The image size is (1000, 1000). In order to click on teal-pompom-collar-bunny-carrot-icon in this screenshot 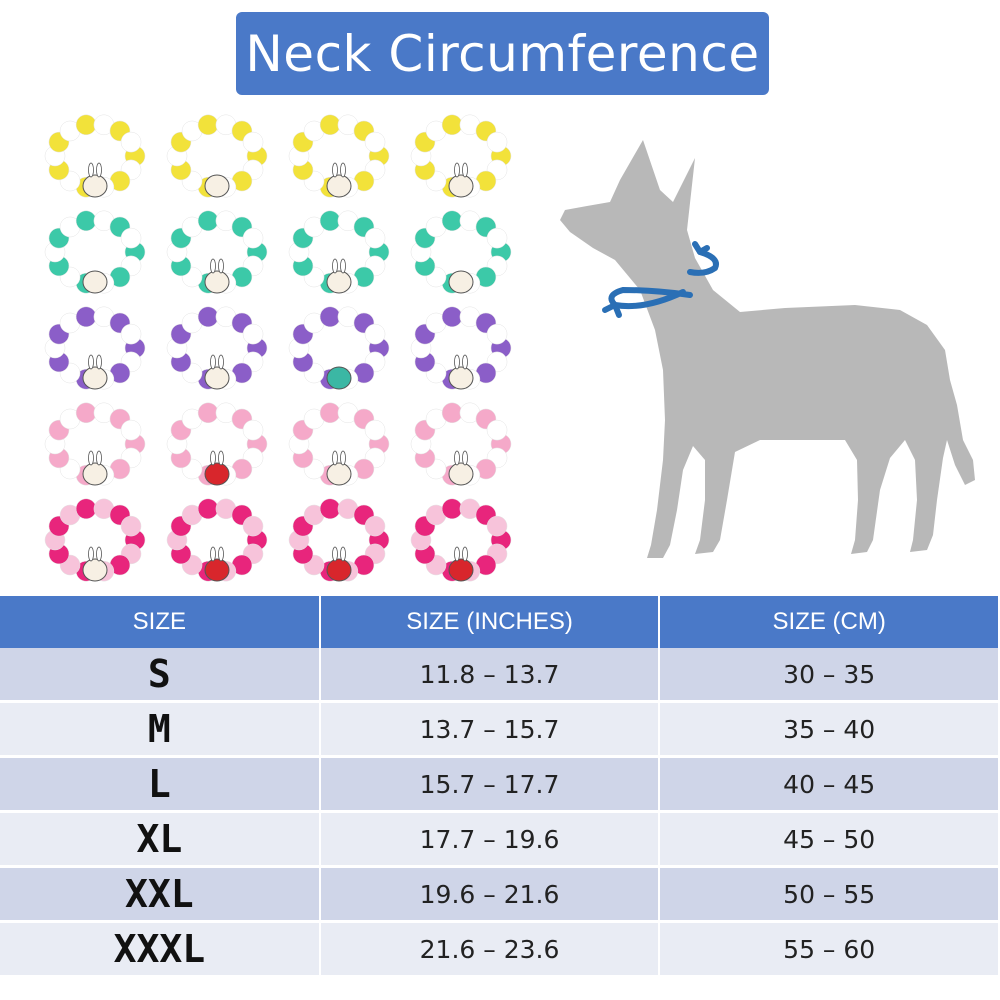, I will do `click(339, 252)`.